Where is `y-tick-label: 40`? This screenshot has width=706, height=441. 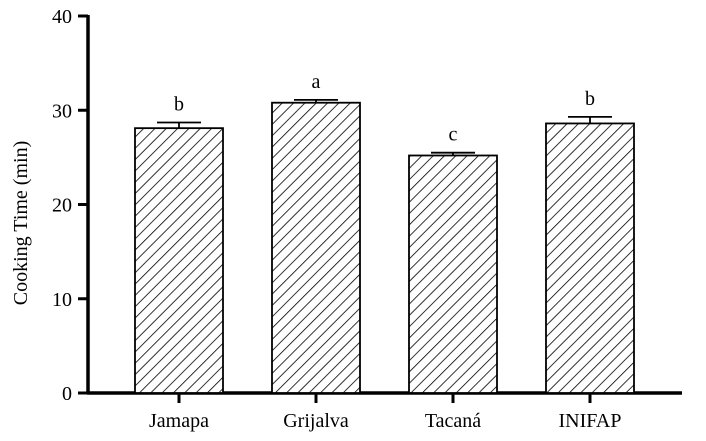
y-tick-label: 40 is located at coordinates (62, 17).